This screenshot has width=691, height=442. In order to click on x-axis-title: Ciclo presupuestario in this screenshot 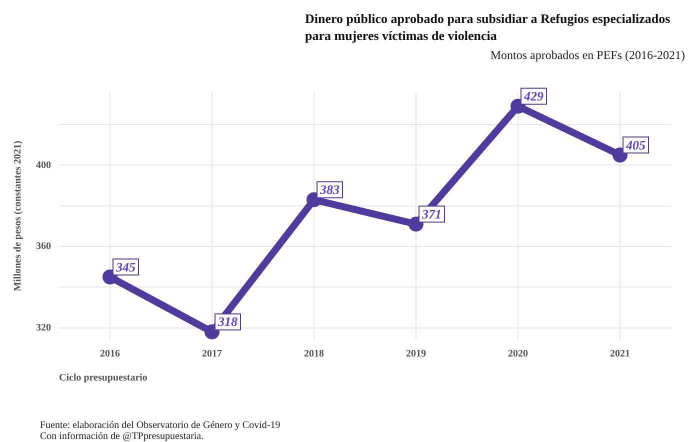, I will do `click(103, 378)`.